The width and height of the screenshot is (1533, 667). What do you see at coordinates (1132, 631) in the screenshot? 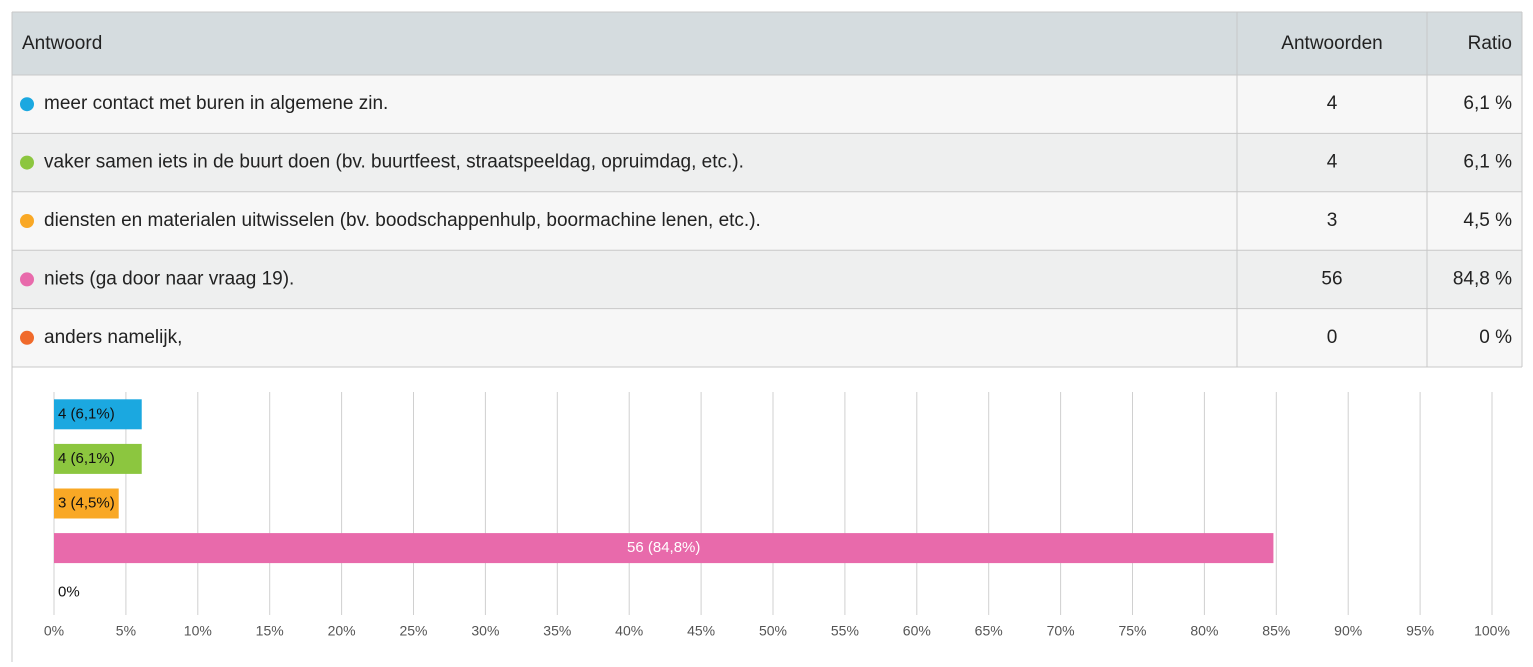
I see `x-tick-label: 75%` at bounding box center [1132, 631].